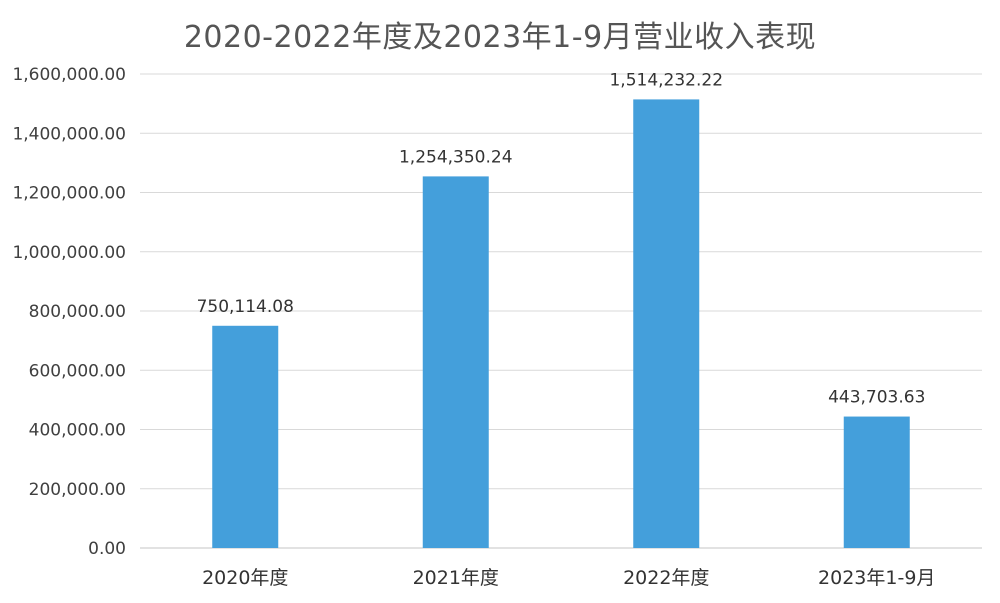 The height and width of the screenshot is (603, 1000). Describe the element at coordinates (69, 75) in the screenshot. I see `y-tick-label: 1,600,000.00` at that location.